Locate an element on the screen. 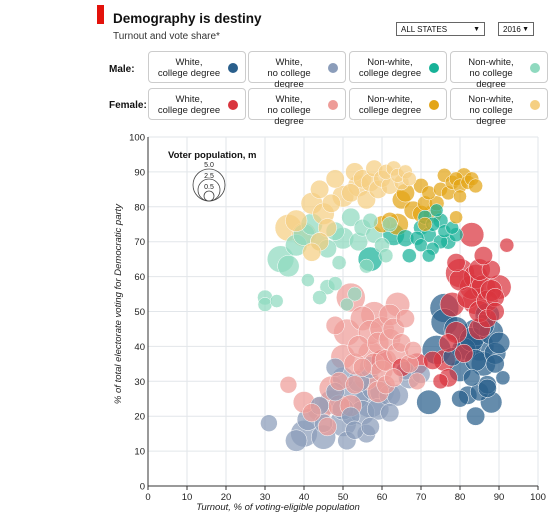 The height and width of the screenshot is (516, 556). size-legend-title: Voter population, m is located at coordinates (212, 155).